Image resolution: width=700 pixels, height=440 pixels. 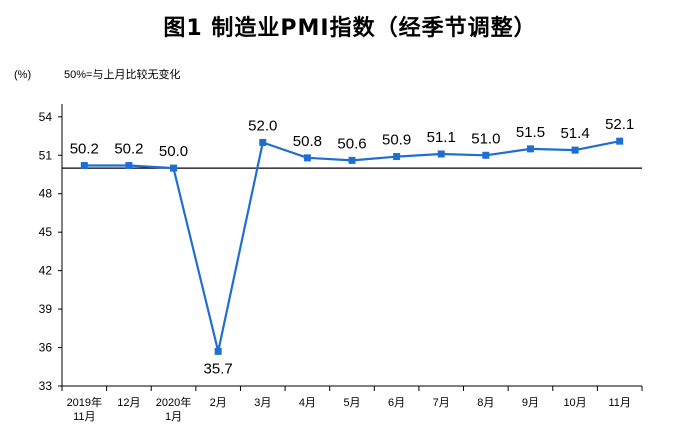 I want to click on data-label: 50.6, so click(x=351, y=143).